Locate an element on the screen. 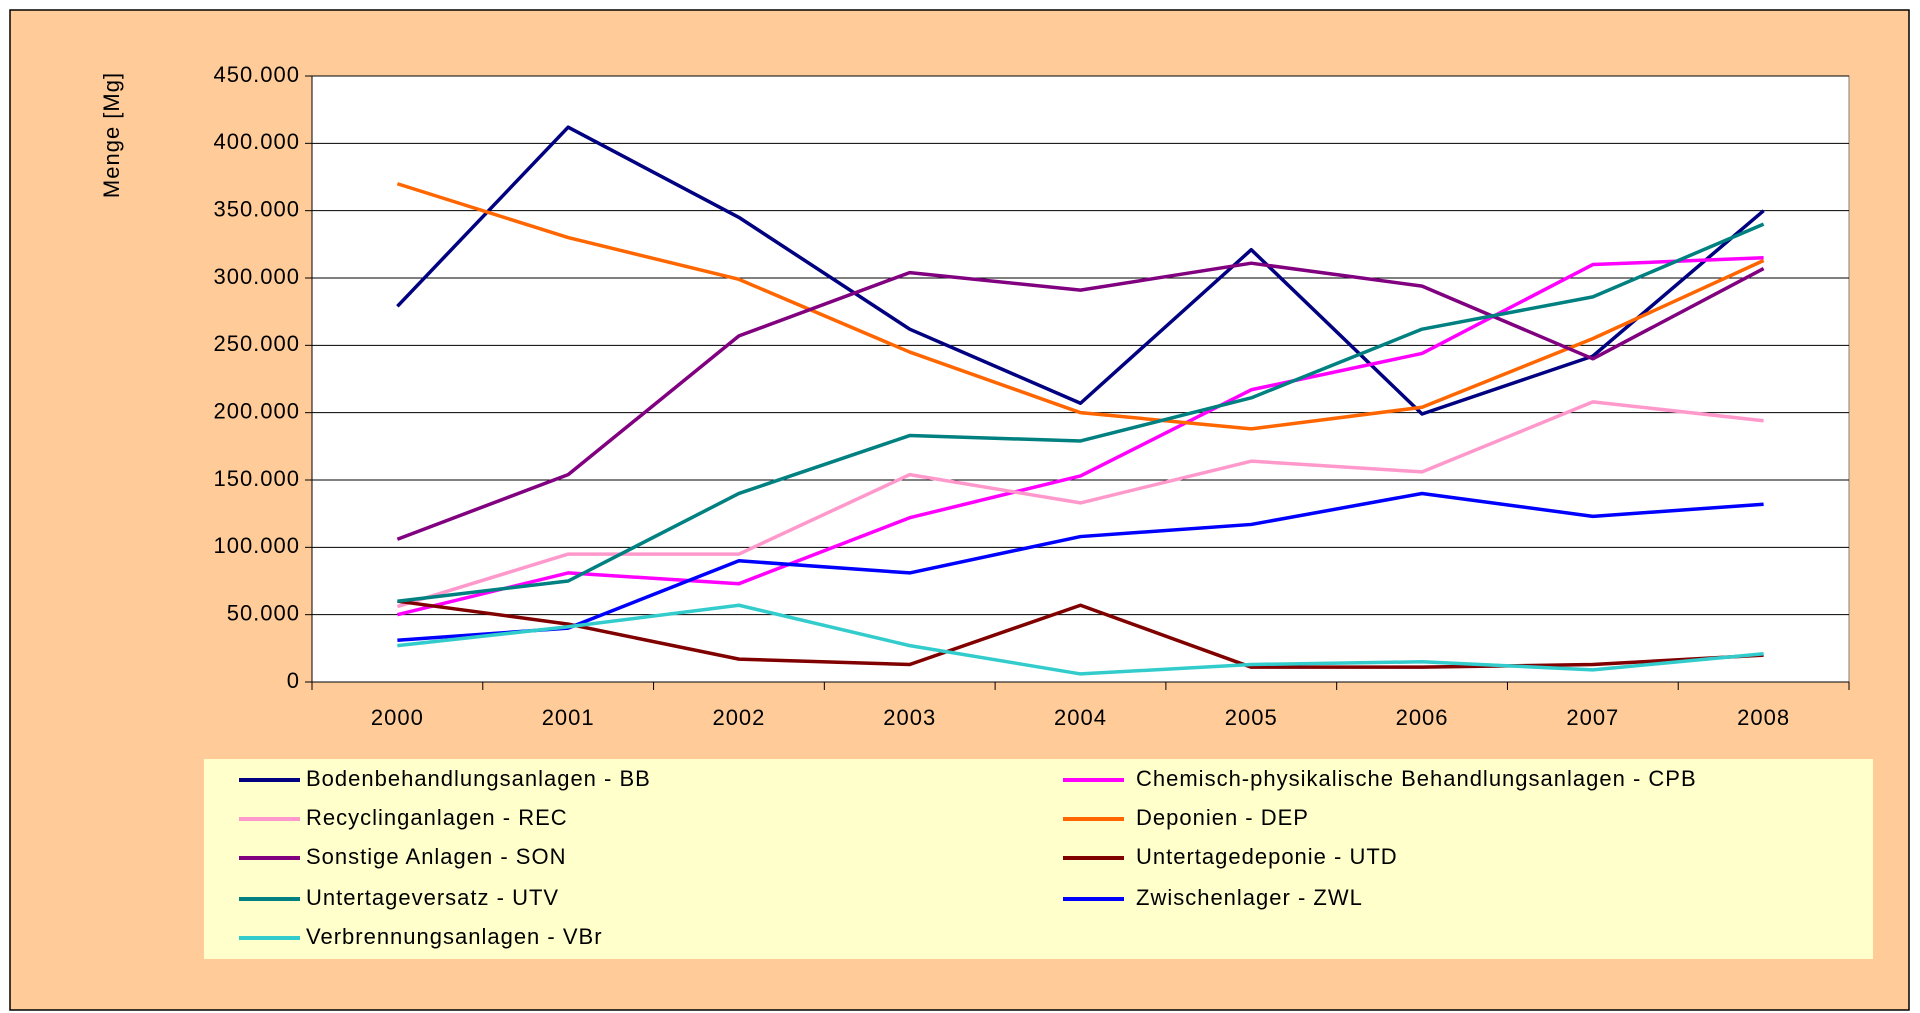 The image size is (1920, 1013). legend-label: Bodenbehandlungsanlagen - BB is located at coordinates (478, 778).